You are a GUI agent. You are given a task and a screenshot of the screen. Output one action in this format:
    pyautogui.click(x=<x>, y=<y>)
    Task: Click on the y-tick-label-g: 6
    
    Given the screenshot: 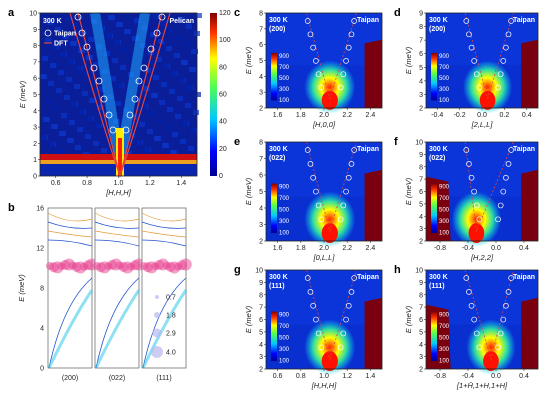 What is the action you would take?
    pyautogui.click(x=261, y=320)
    